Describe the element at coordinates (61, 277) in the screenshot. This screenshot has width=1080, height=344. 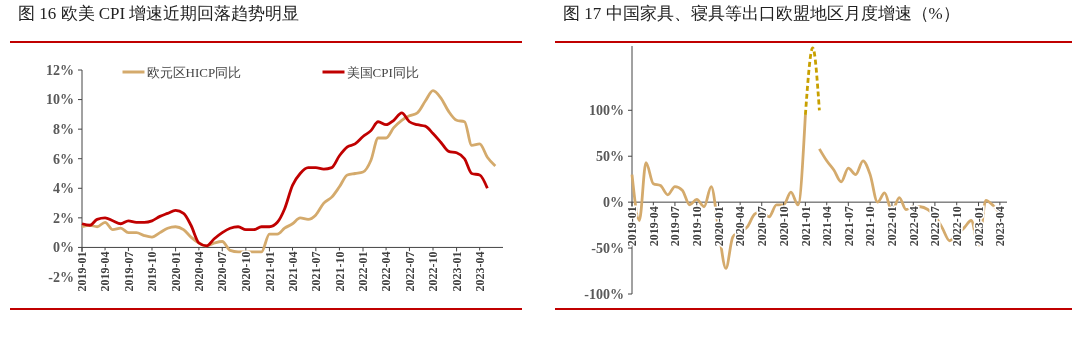
I see `y-tick-label: -2%` at that location.